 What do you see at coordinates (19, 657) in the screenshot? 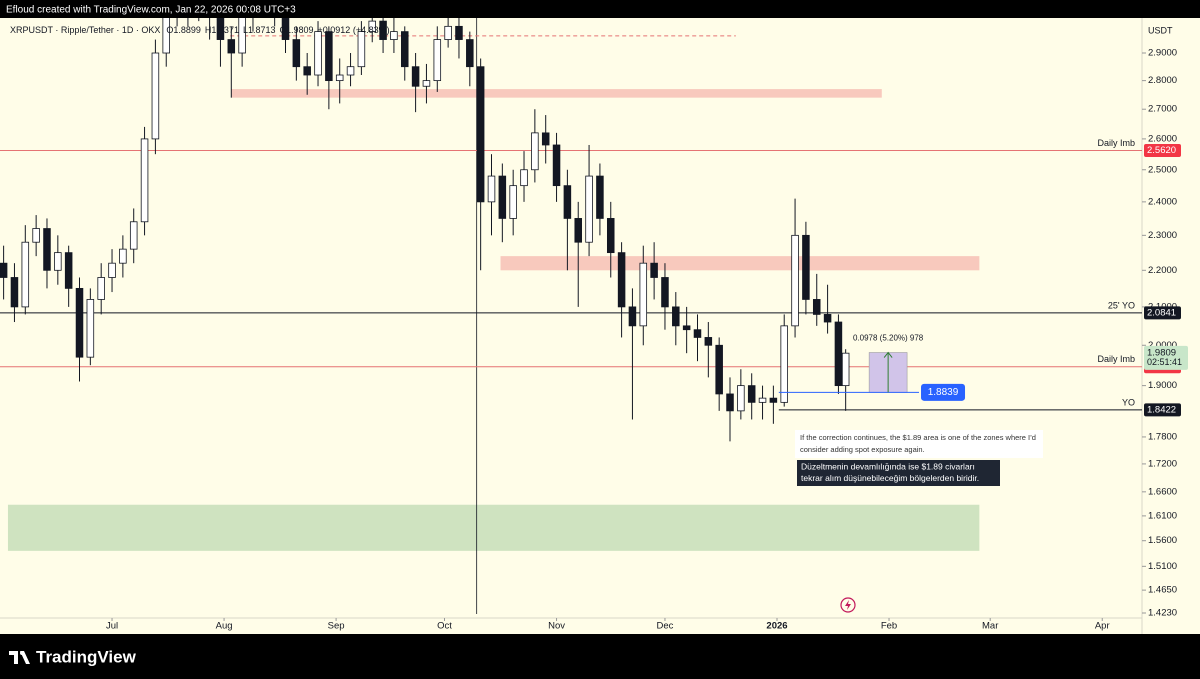
I see `tradingview-logo` at bounding box center [19, 657].